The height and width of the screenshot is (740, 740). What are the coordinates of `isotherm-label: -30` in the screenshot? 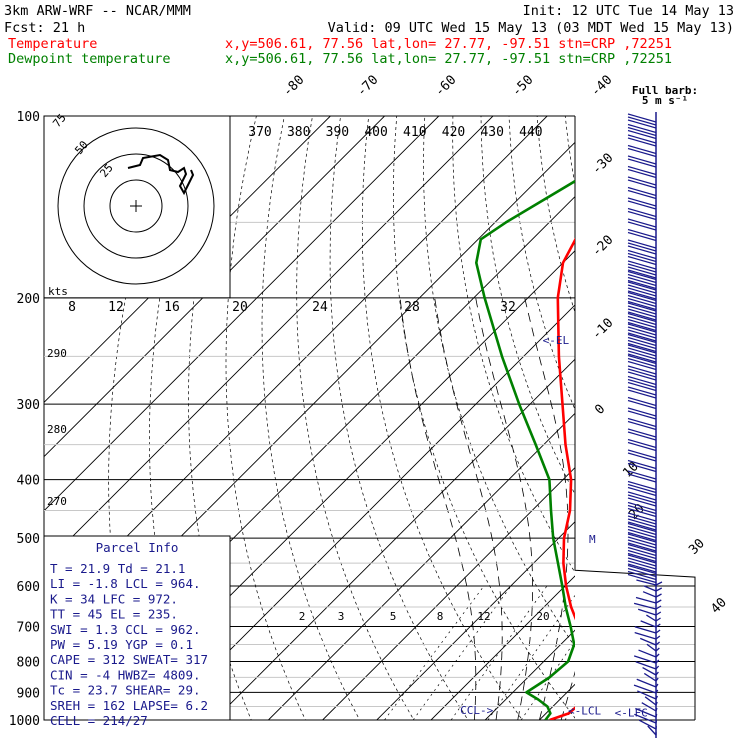 It's located at (602, 164).